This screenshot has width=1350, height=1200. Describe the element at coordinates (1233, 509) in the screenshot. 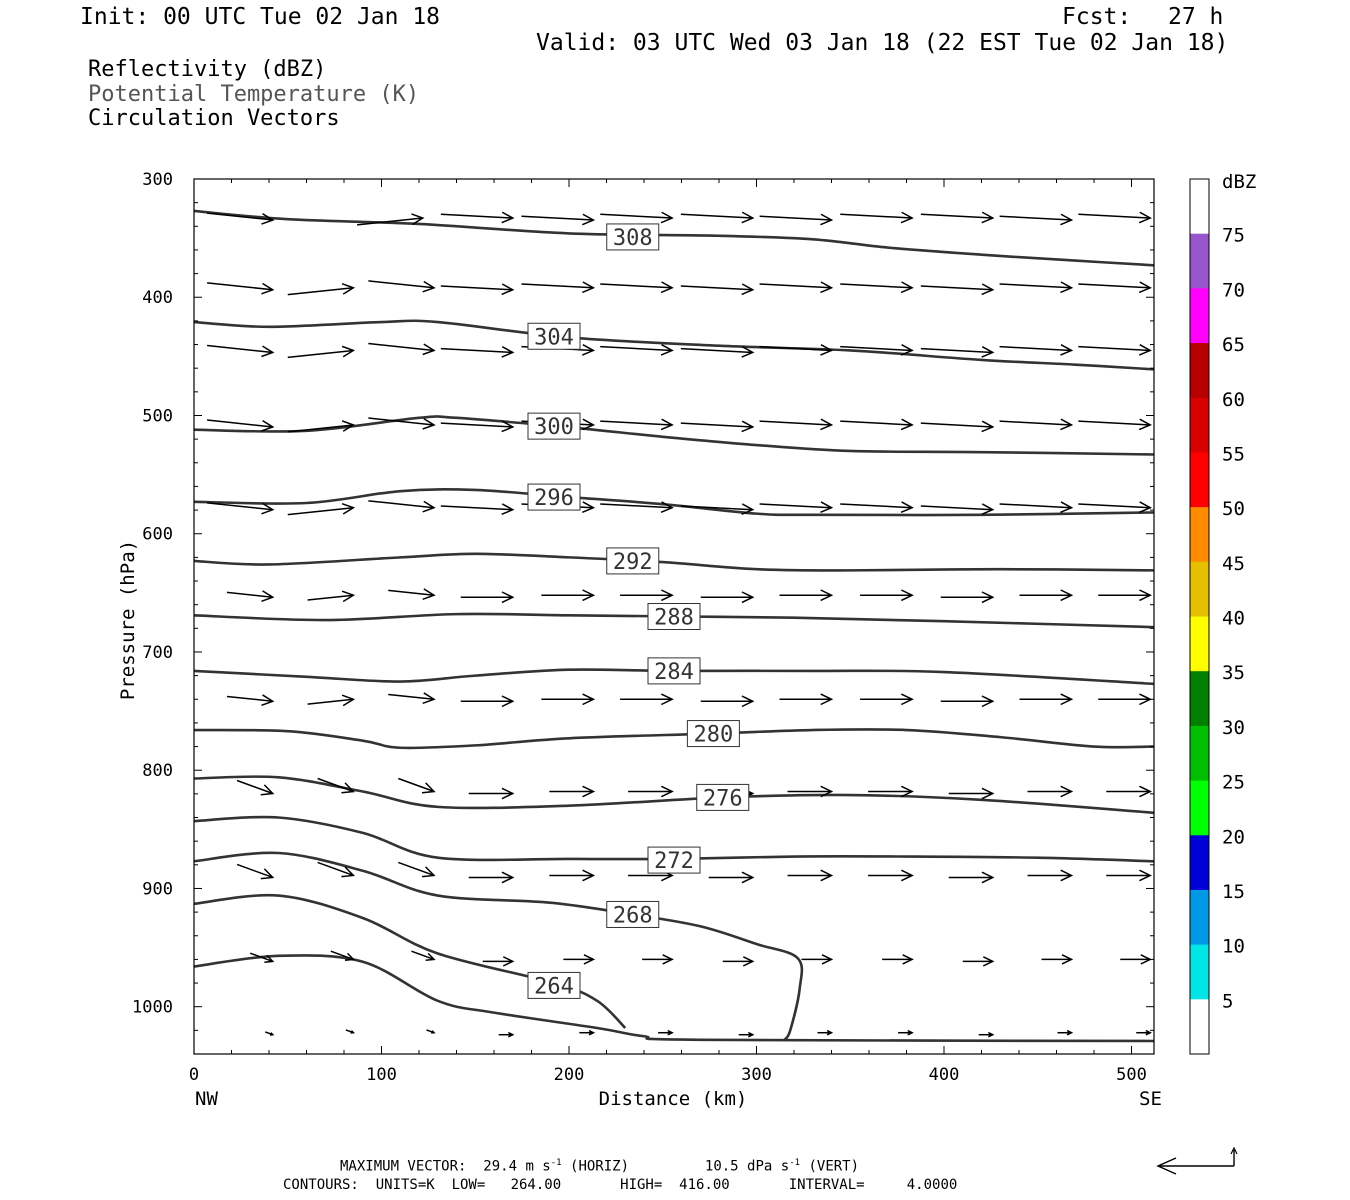

I see `colorbar-tick-label: 50` at that location.